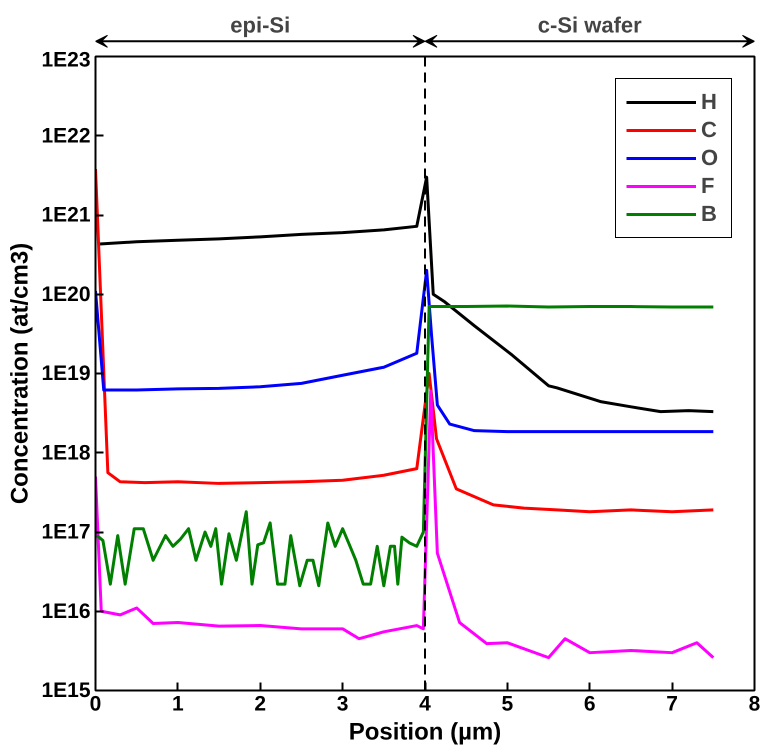  Describe the element at coordinates (342, 704) in the screenshot. I see `x-tick-label: 3` at that location.